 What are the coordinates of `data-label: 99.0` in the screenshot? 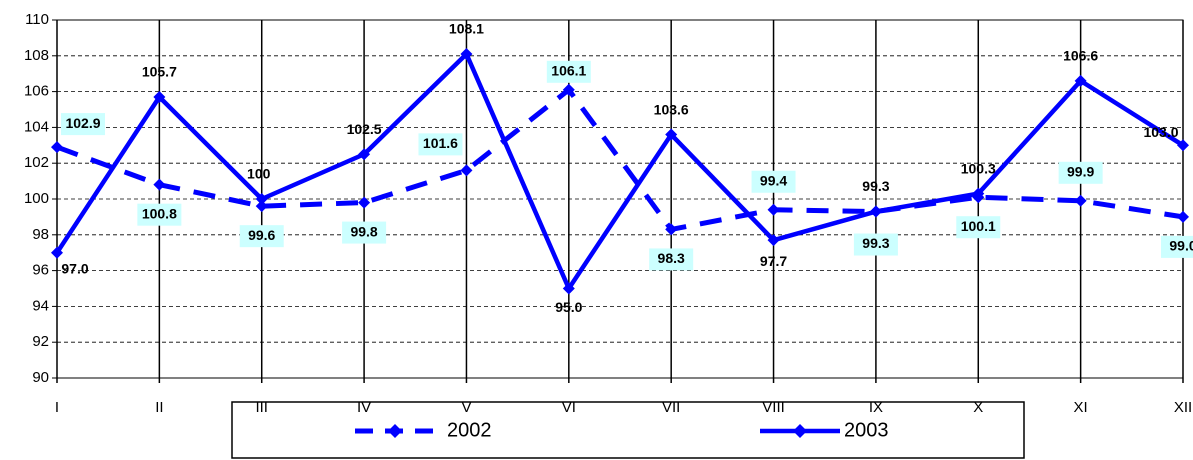 It's located at (1181, 246).